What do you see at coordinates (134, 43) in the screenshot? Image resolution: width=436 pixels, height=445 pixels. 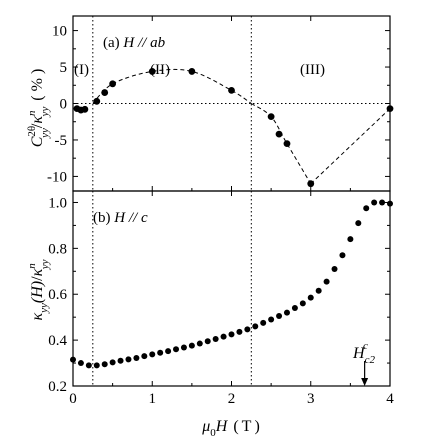 I see `panel-a-title: (a) H // ab` at bounding box center [134, 43].